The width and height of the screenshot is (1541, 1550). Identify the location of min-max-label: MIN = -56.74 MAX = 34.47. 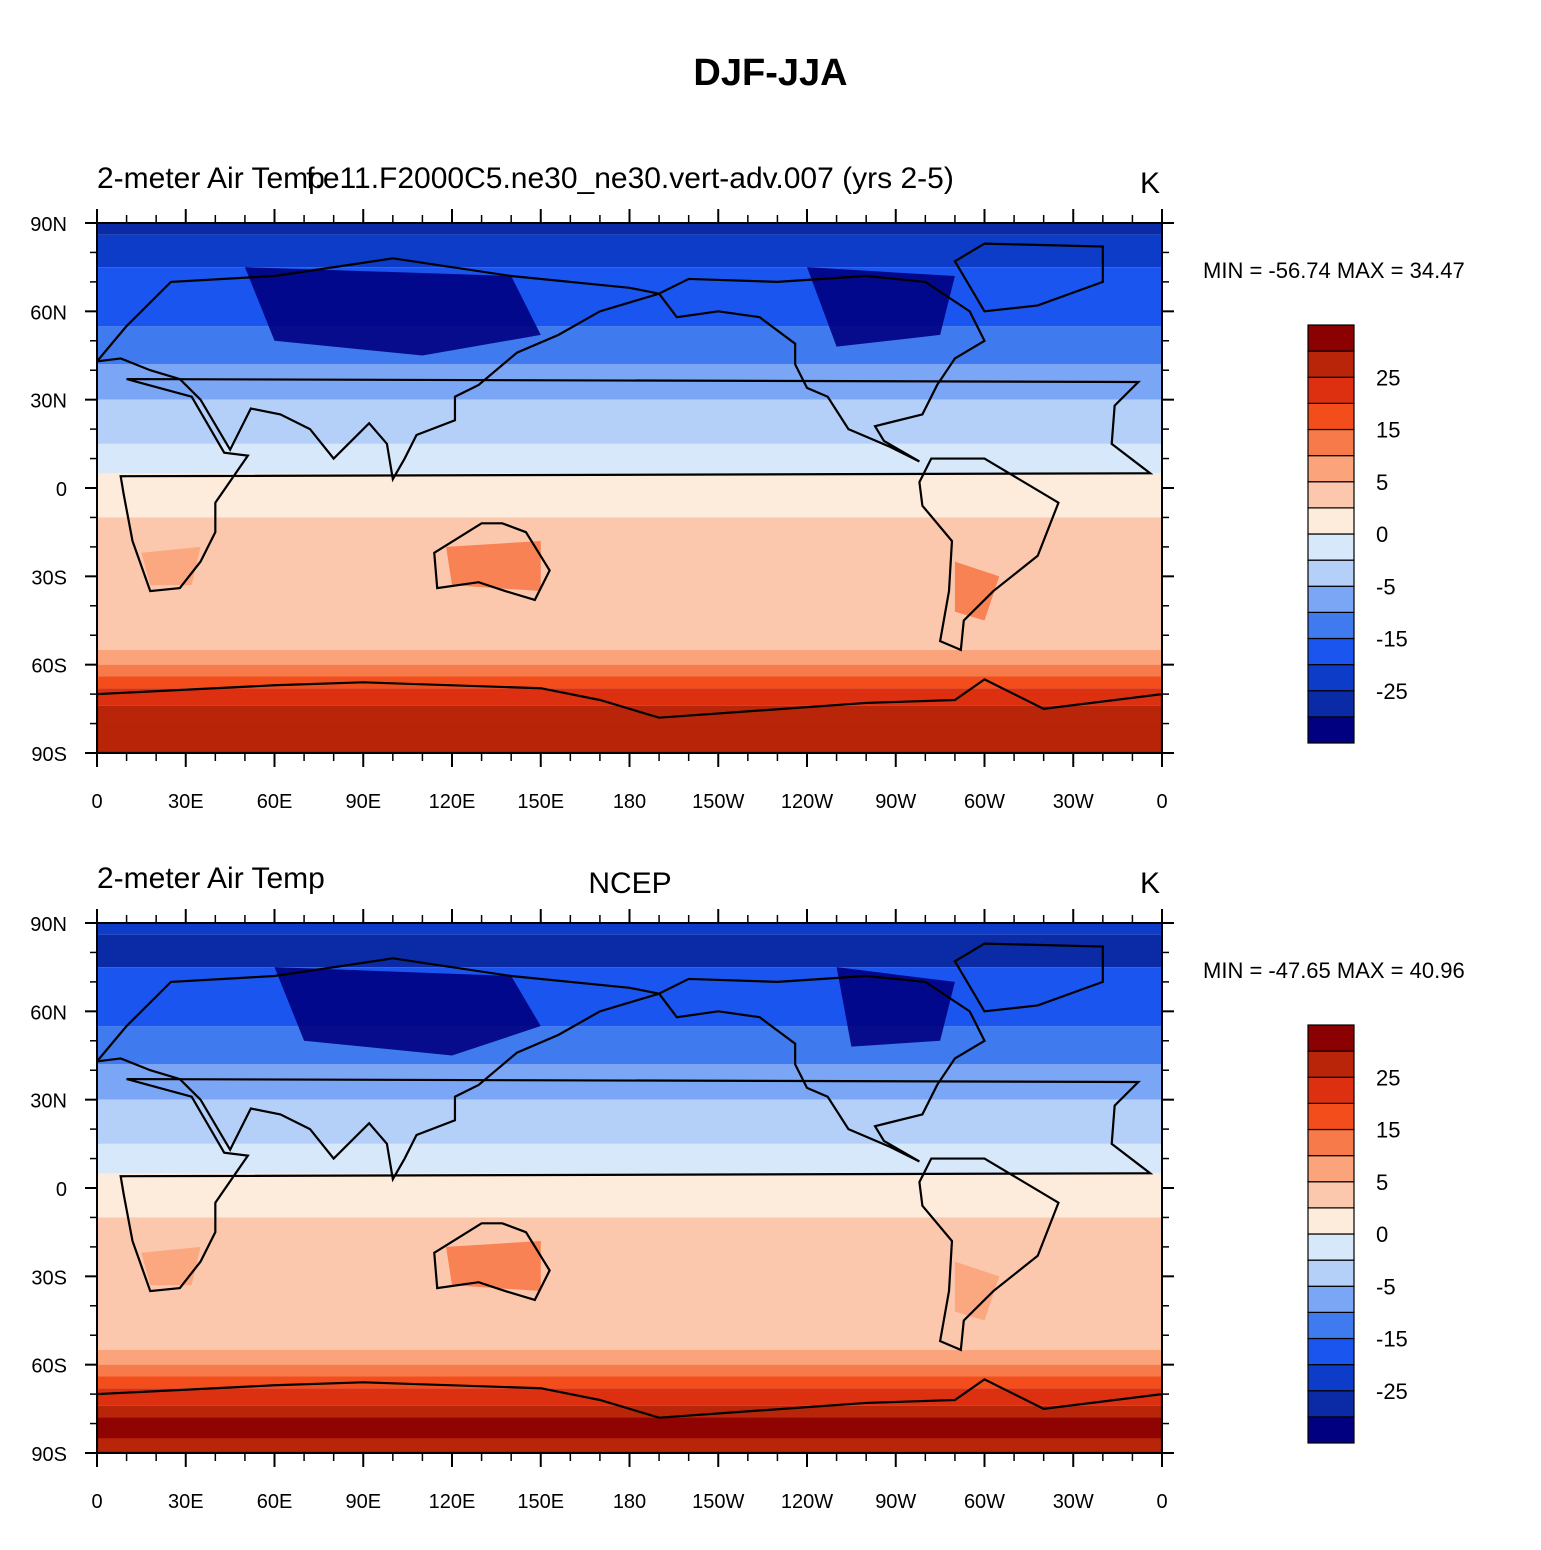
(1334, 270).